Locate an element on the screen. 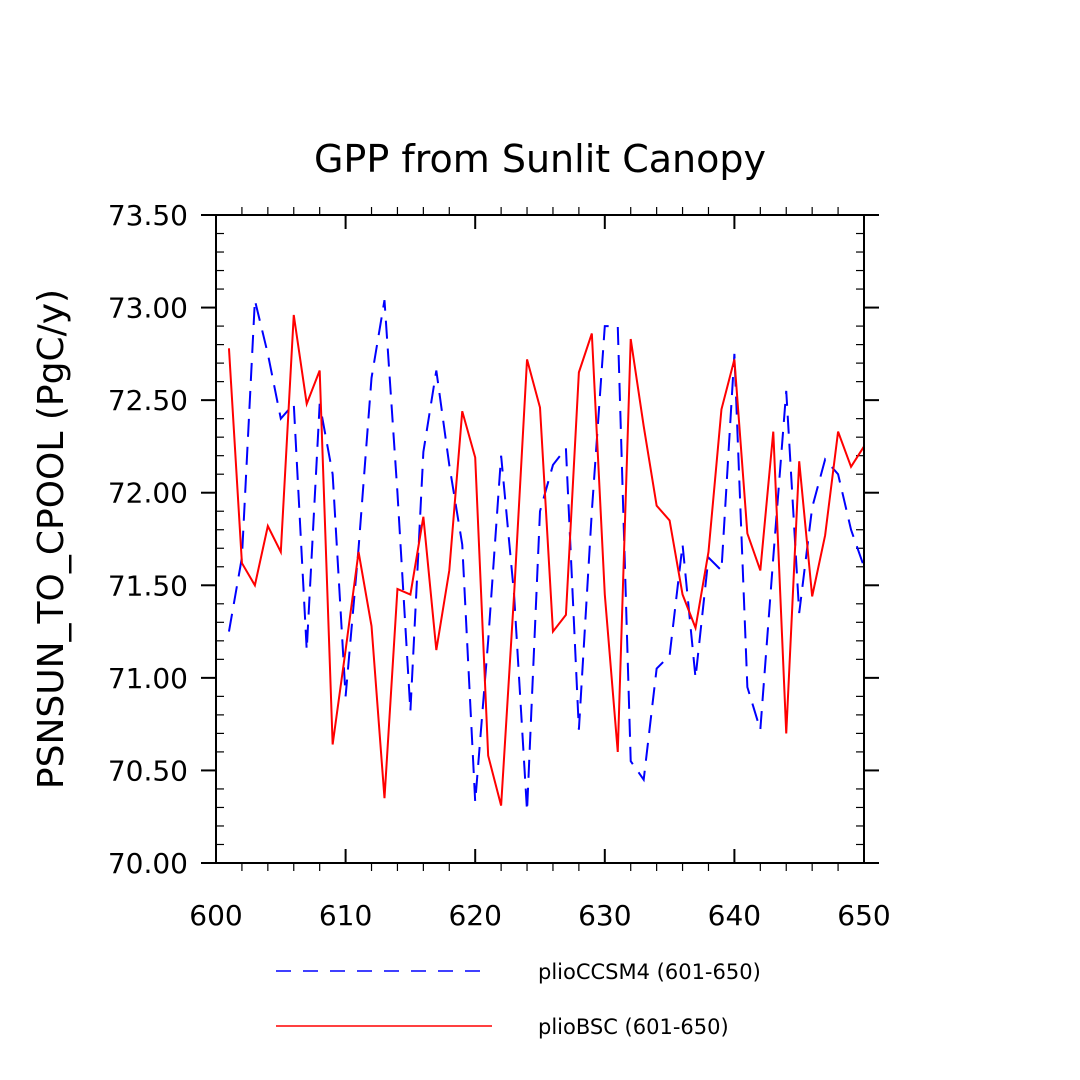  y-tick-label: 73.00 is located at coordinates (148, 308).